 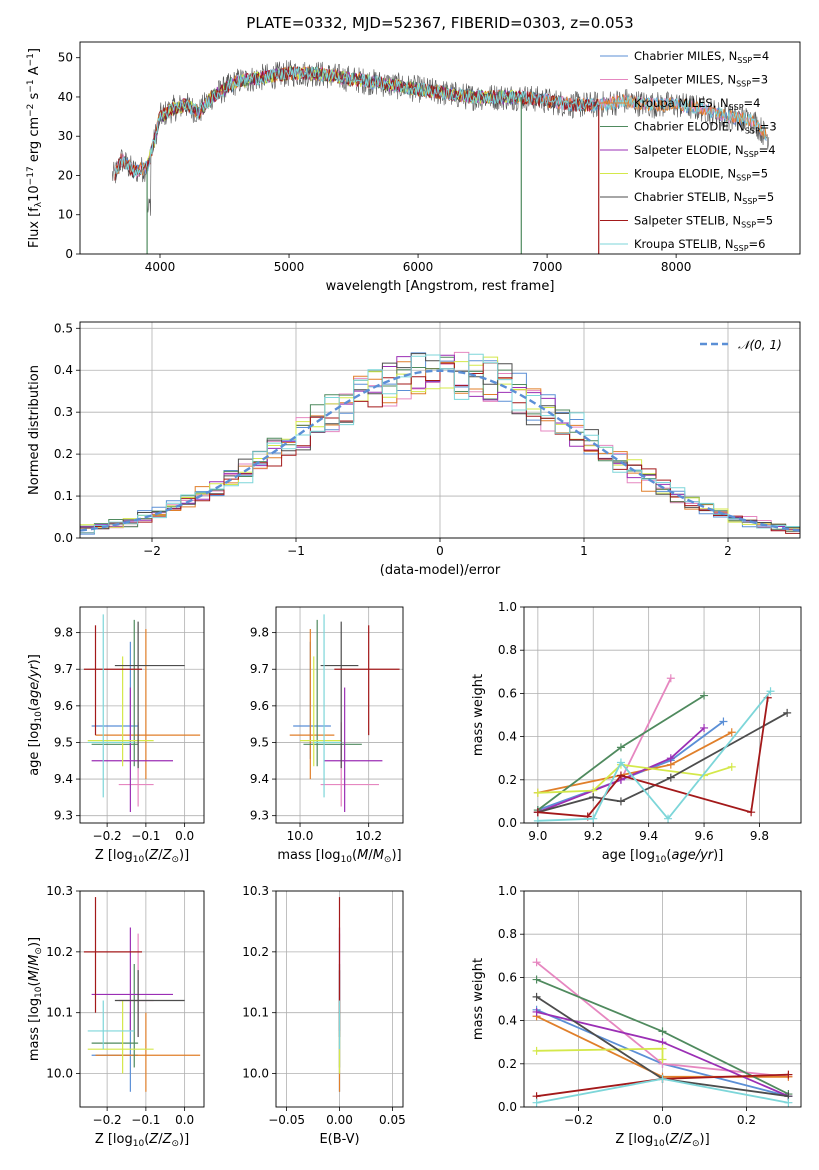 What do you see at coordinates (701, 81) in the screenshot?
I see `legend-entry: Salpeter MILES, NSSP=3` at bounding box center [701, 81].